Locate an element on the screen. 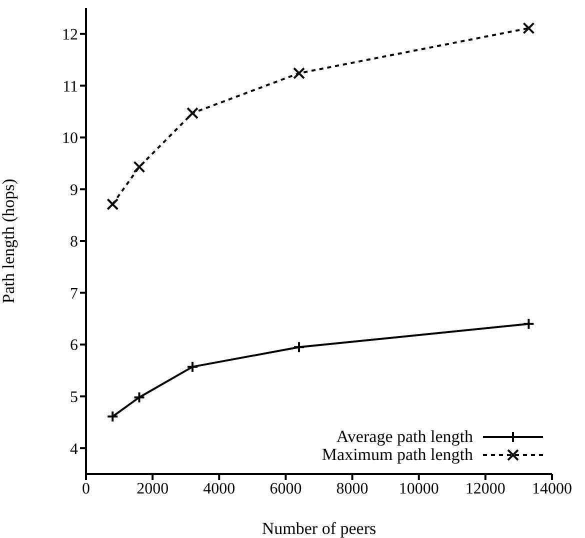 The image size is (585, 538). x-tick-label: 4000 is located at coordinates (219, 489).